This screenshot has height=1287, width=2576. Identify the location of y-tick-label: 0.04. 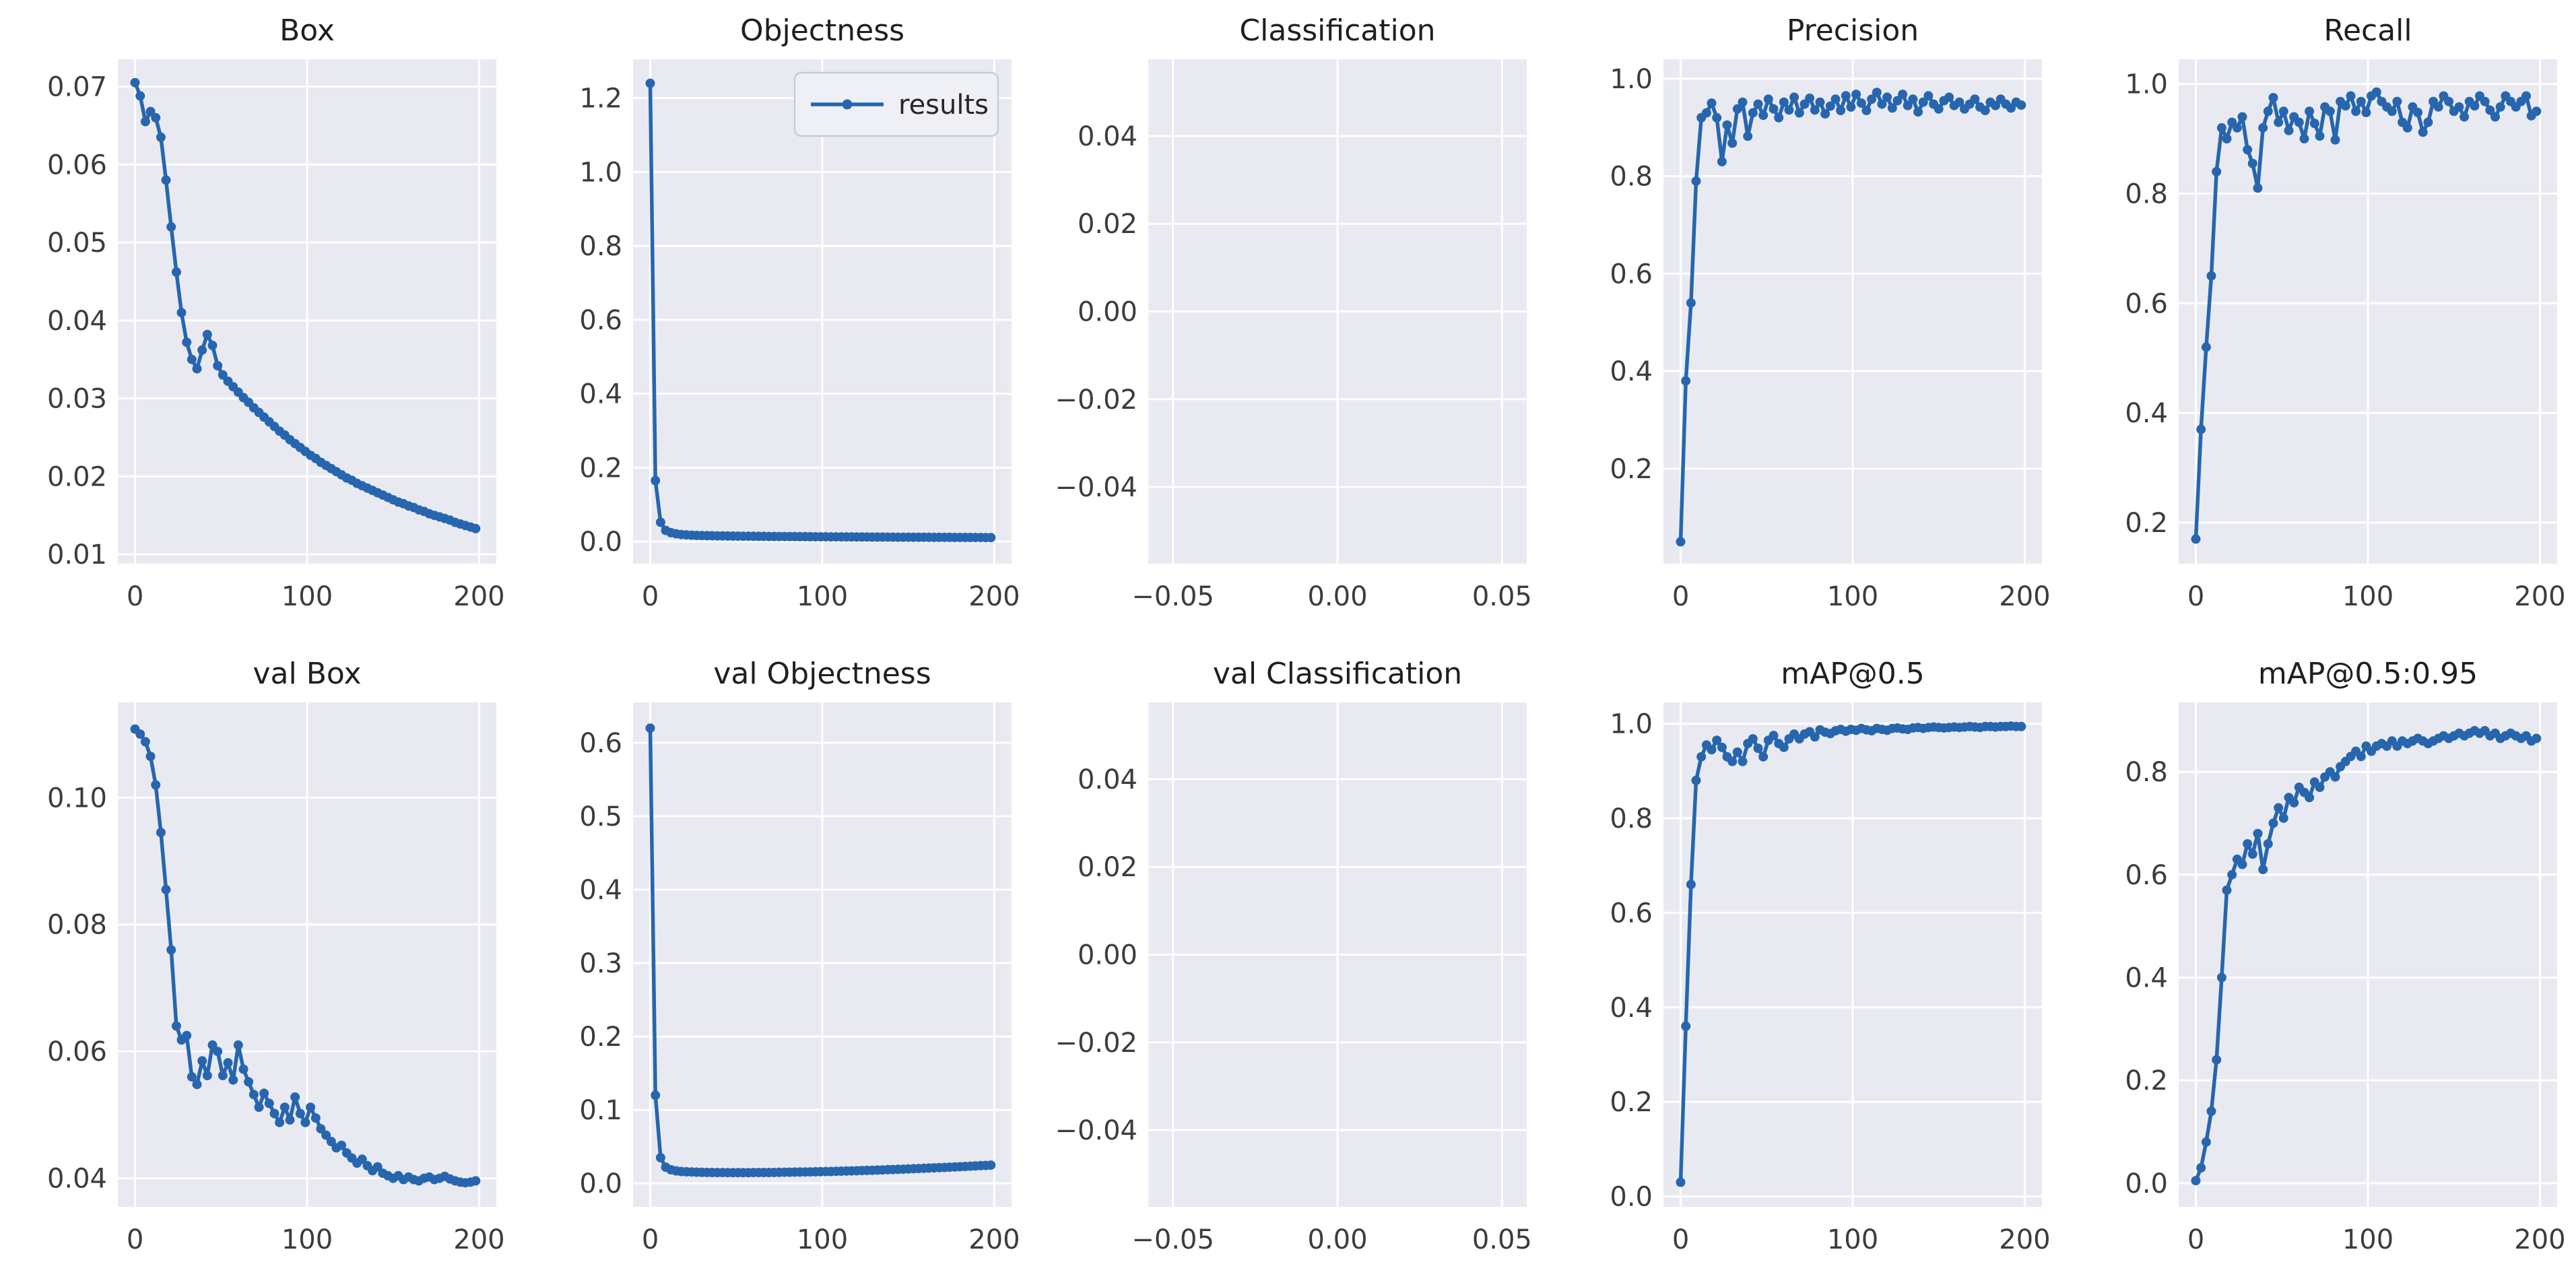
(1107, 136).